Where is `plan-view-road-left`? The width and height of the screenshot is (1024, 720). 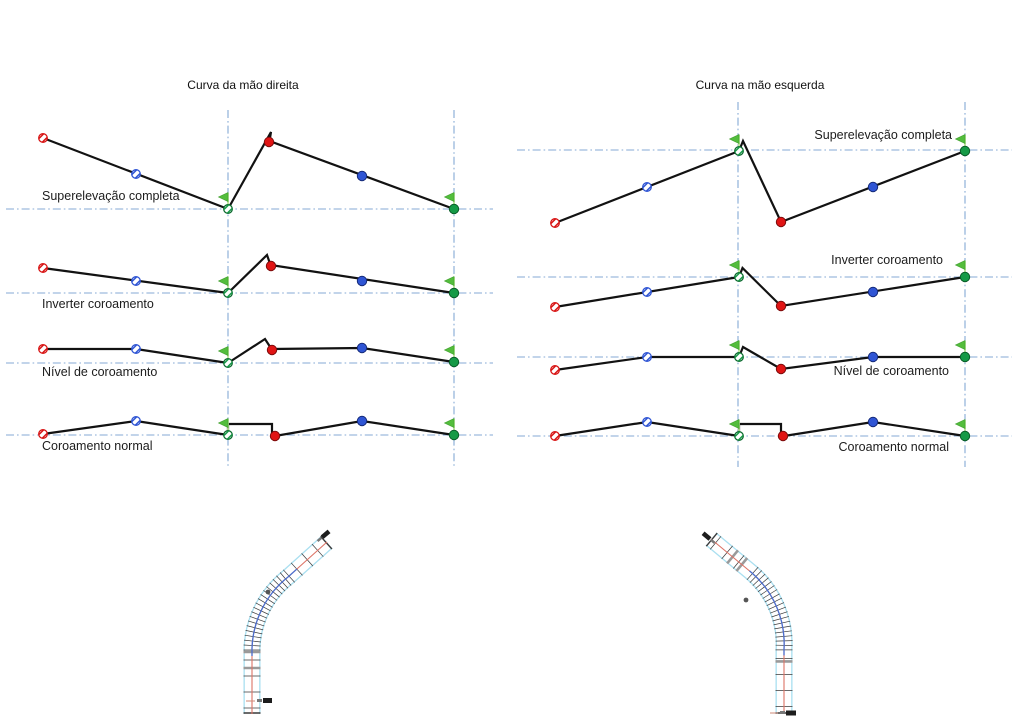
plan-view-road-left is located at coordinates (288, 621).